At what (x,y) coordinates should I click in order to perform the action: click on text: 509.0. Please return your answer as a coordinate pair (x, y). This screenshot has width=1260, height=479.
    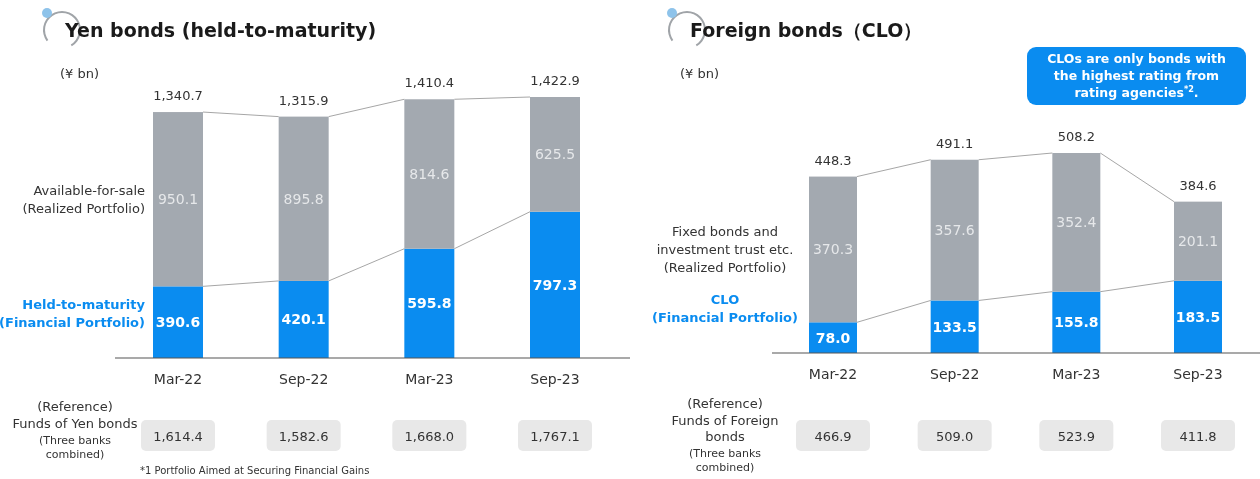
    Looking at the image, I should click on (955, 436).